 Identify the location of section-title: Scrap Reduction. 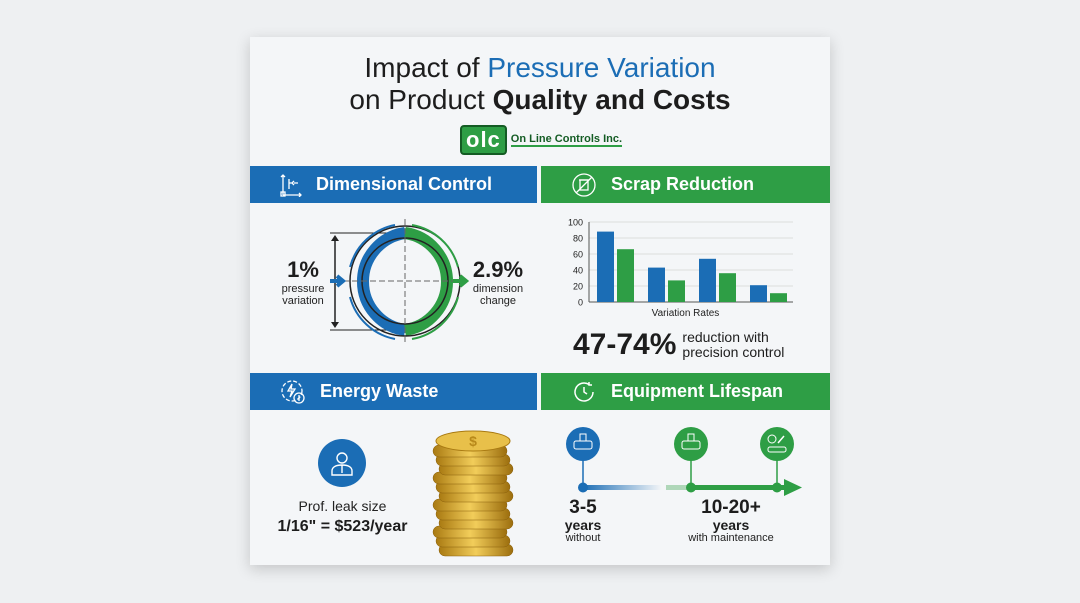
(683, 184).